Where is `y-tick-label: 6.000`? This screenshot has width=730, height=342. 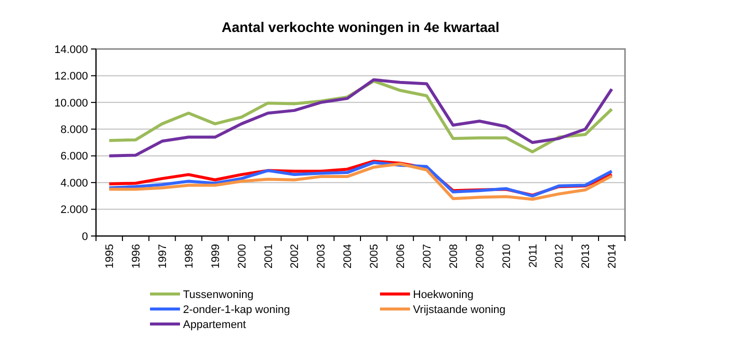 y-tick-label: 6.000 is located at coordinates (74, 156).